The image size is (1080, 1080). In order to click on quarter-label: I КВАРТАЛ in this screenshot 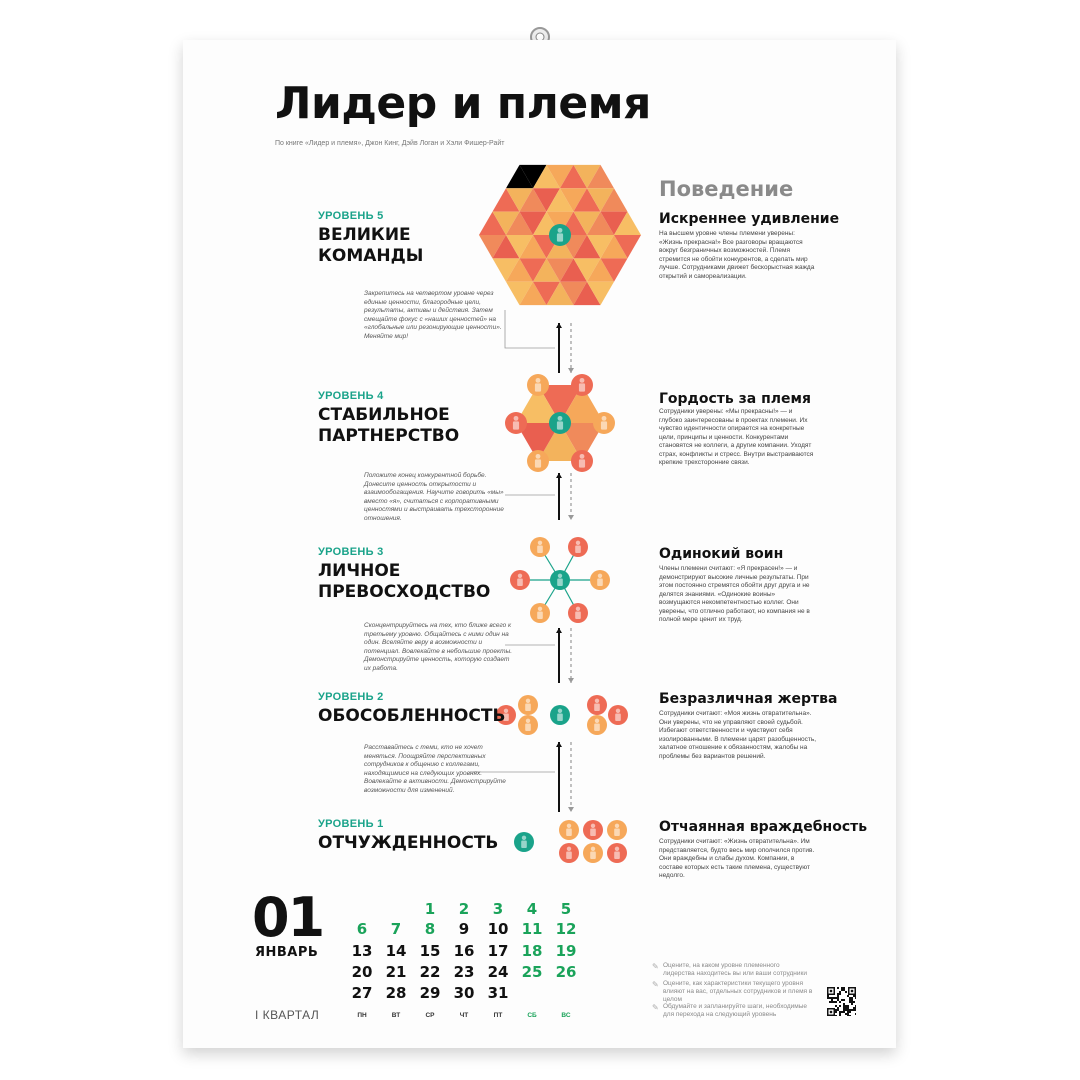, I will do `click(287, 1015)`.